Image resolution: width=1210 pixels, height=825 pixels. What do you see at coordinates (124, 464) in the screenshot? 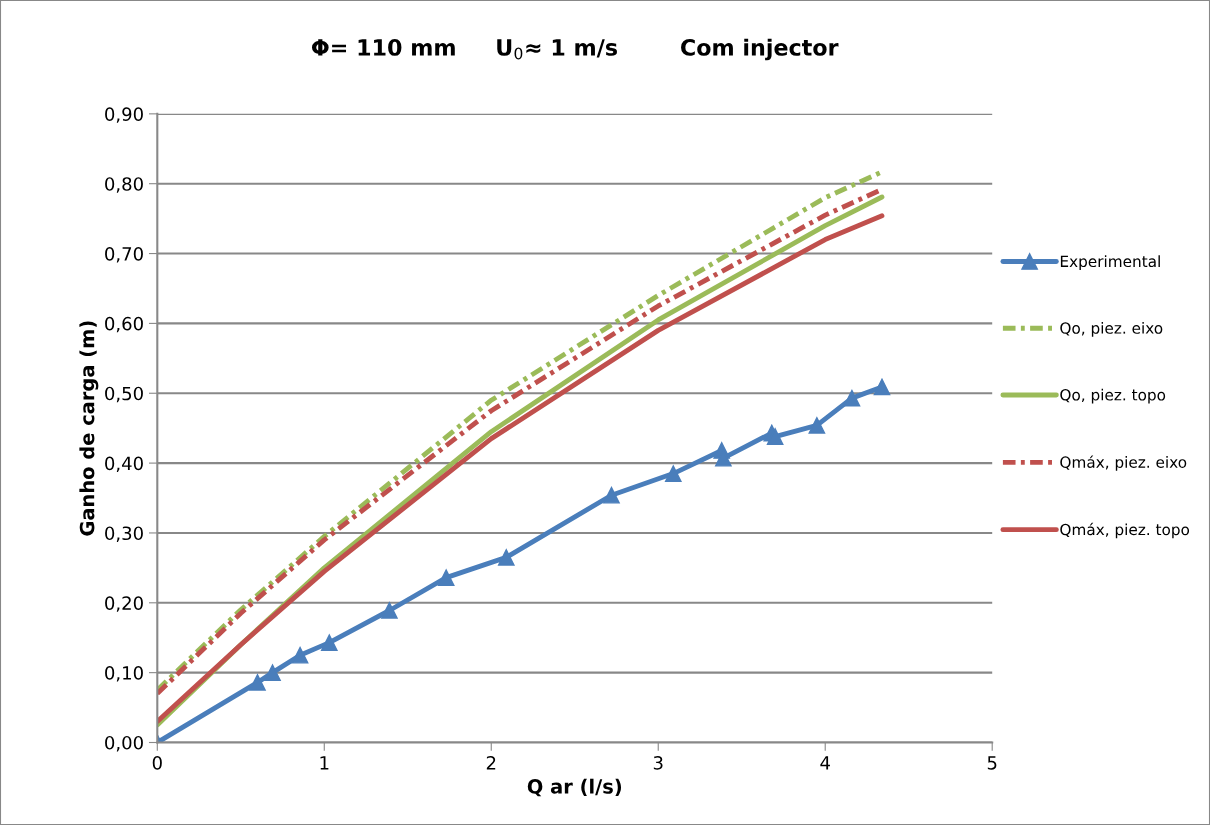
I see `y-tick-label: 0,40` at bounding box center [124, 464].